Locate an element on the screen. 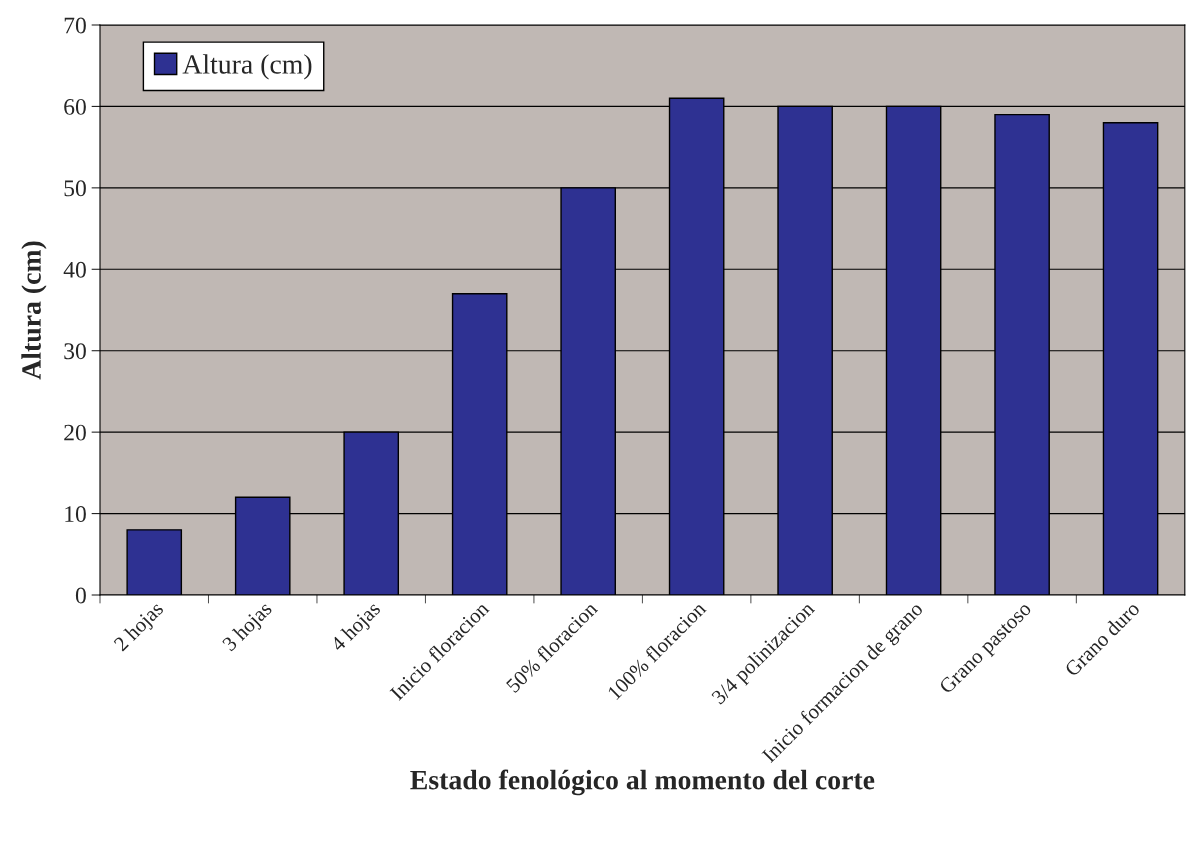 This screenshot has height=856, width=1186. y-axis-title: Altura (cm) is located at coordinates (34, 310).